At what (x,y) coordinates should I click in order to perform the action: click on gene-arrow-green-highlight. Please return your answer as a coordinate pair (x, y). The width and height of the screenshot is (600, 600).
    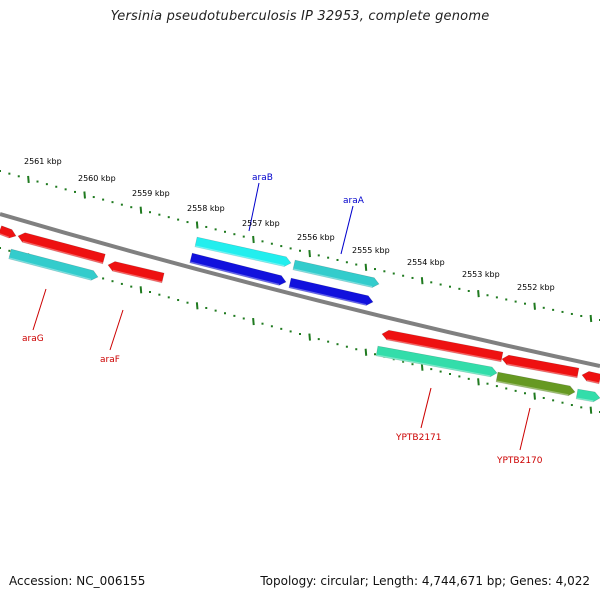
    Looking at the image, I should click on (585, 400).